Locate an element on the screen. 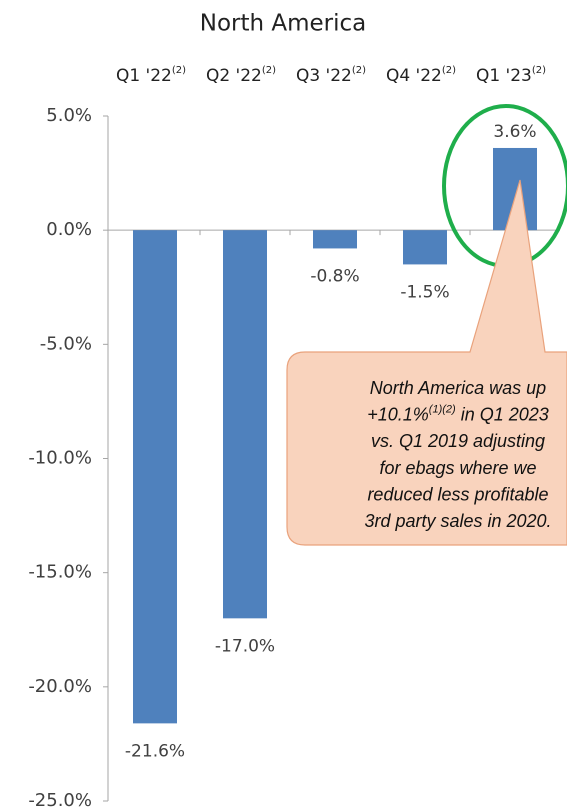 Image resolution: width=567 pixels, height=812 pixels. x-tick-label: Q2 '22(2) is located at coordinates (241, 75).